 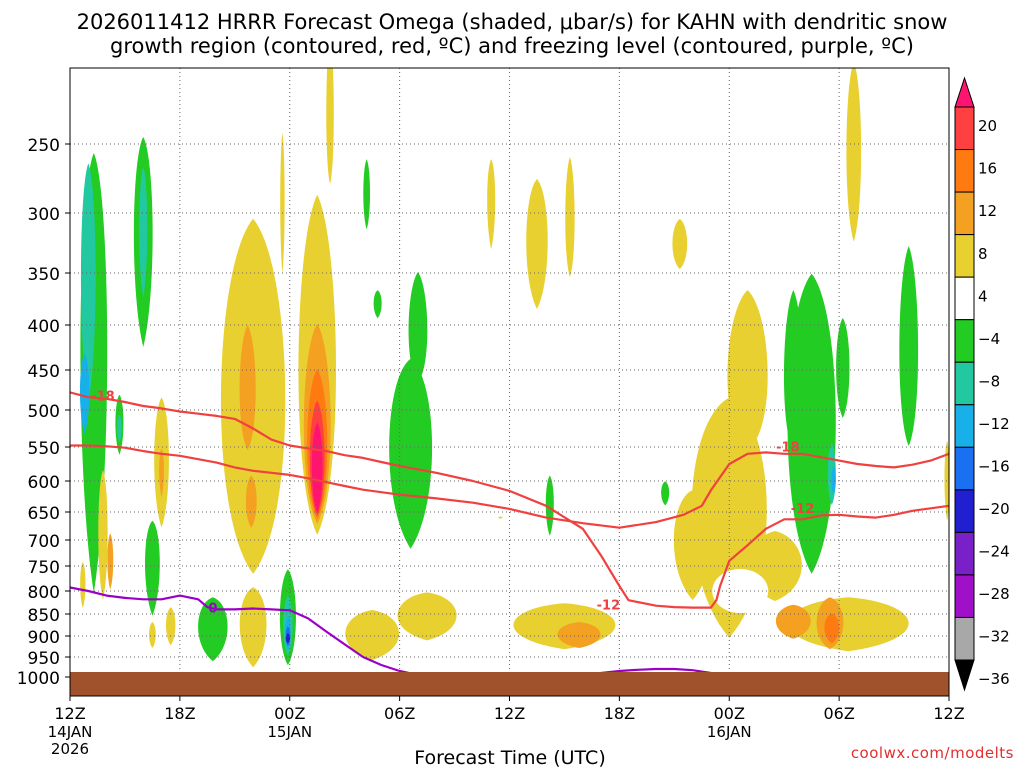 I want to click on contour-label: -18, so click(x=103, y=396).